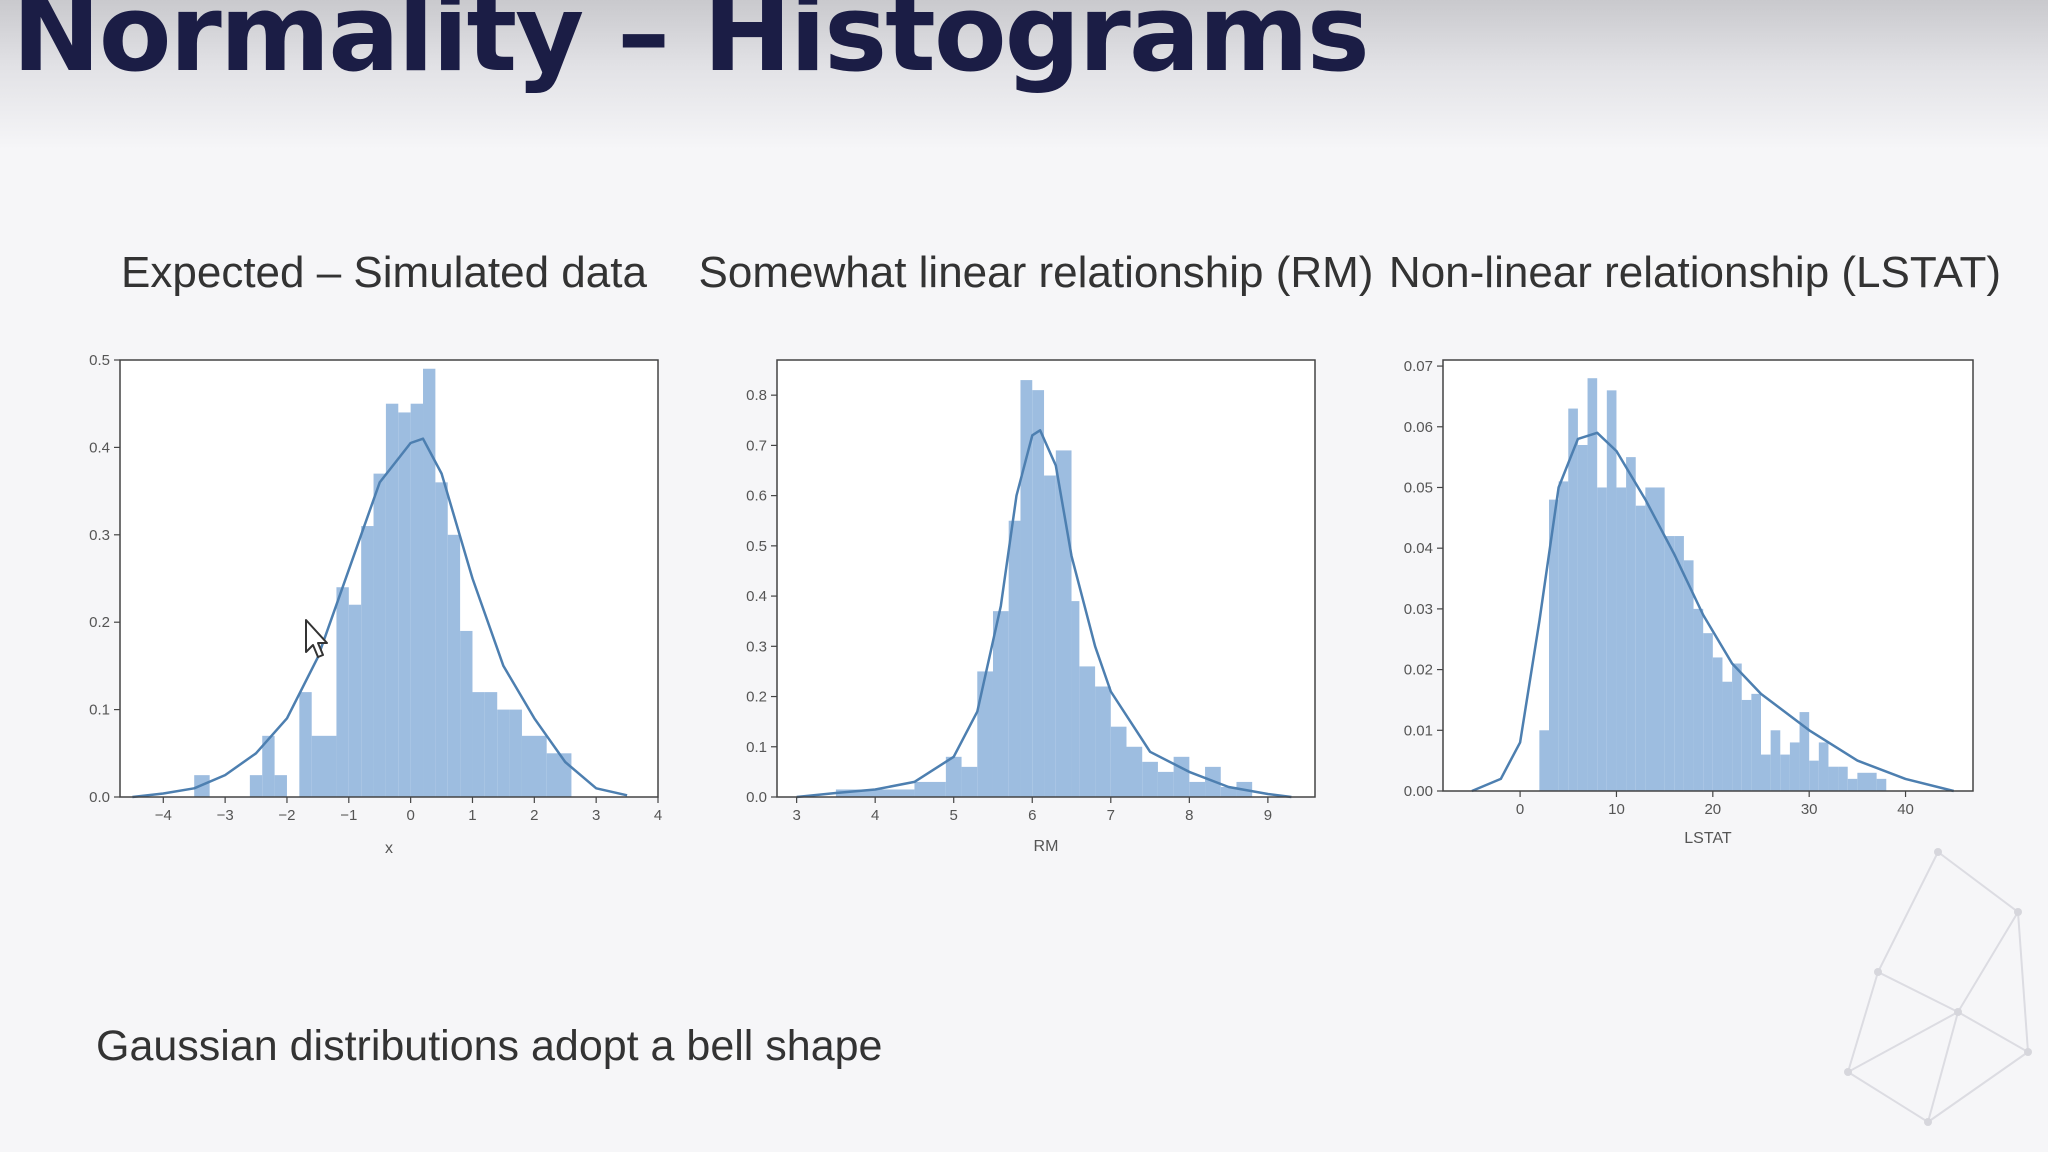 Image resolution: width=2048 pixels, height=1152 pixels. What do you see at coordinates (1616, 809) in the screenshot?
I see `x-tick-label: 10` at bounding box center [1616, 809].